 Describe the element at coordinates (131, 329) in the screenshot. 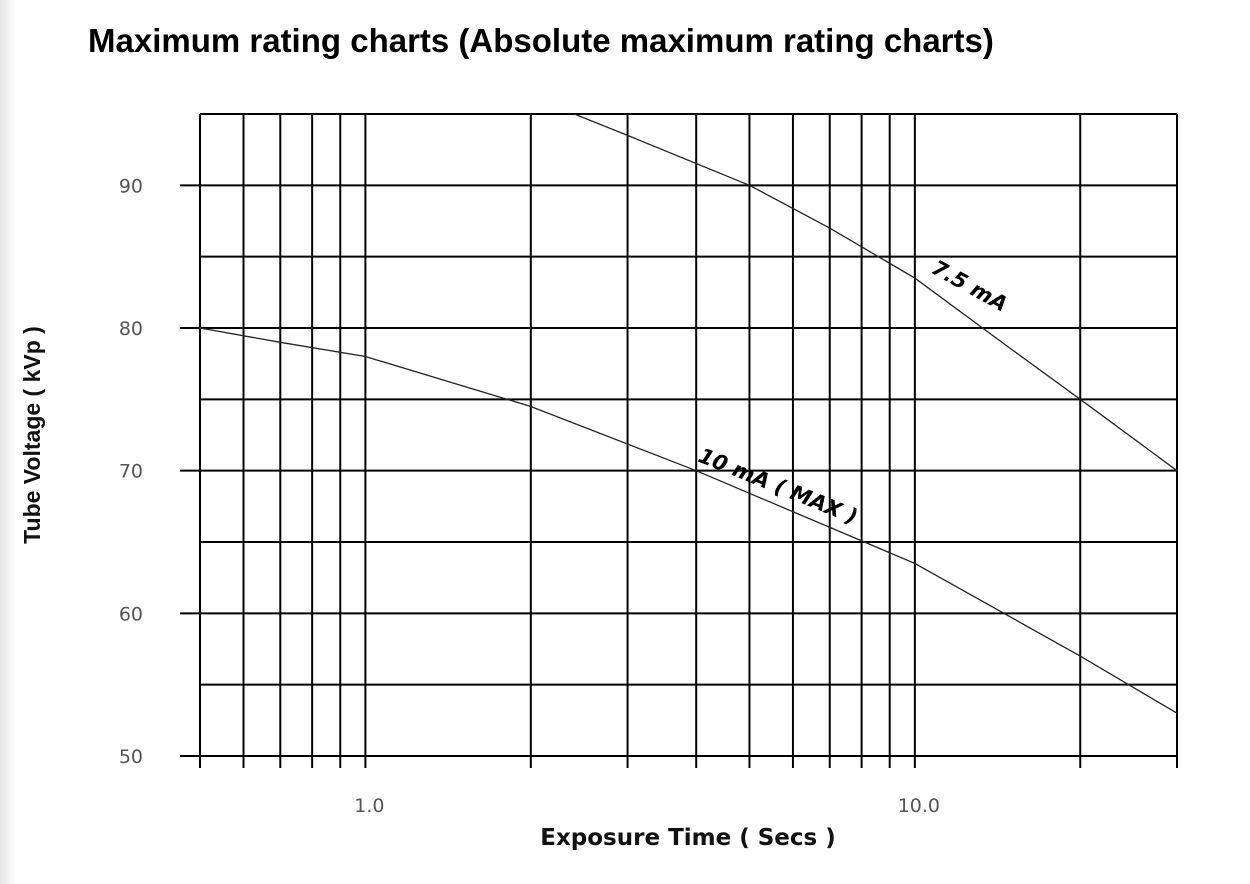

I see `y-tick-label: 80` at that location.